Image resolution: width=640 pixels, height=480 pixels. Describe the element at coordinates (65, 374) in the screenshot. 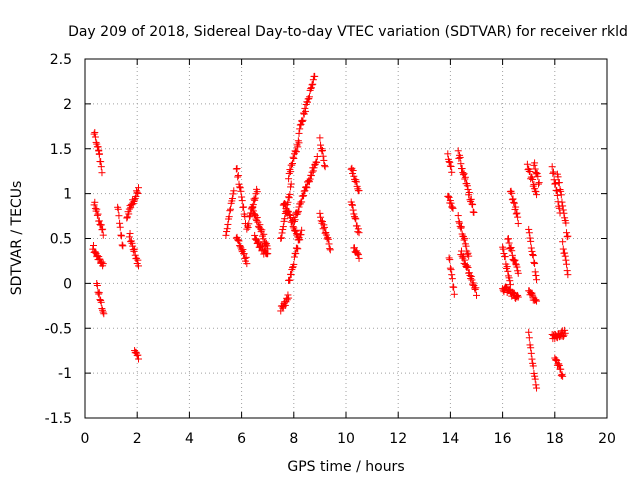

I see `y-tick-label: -1` at that location.